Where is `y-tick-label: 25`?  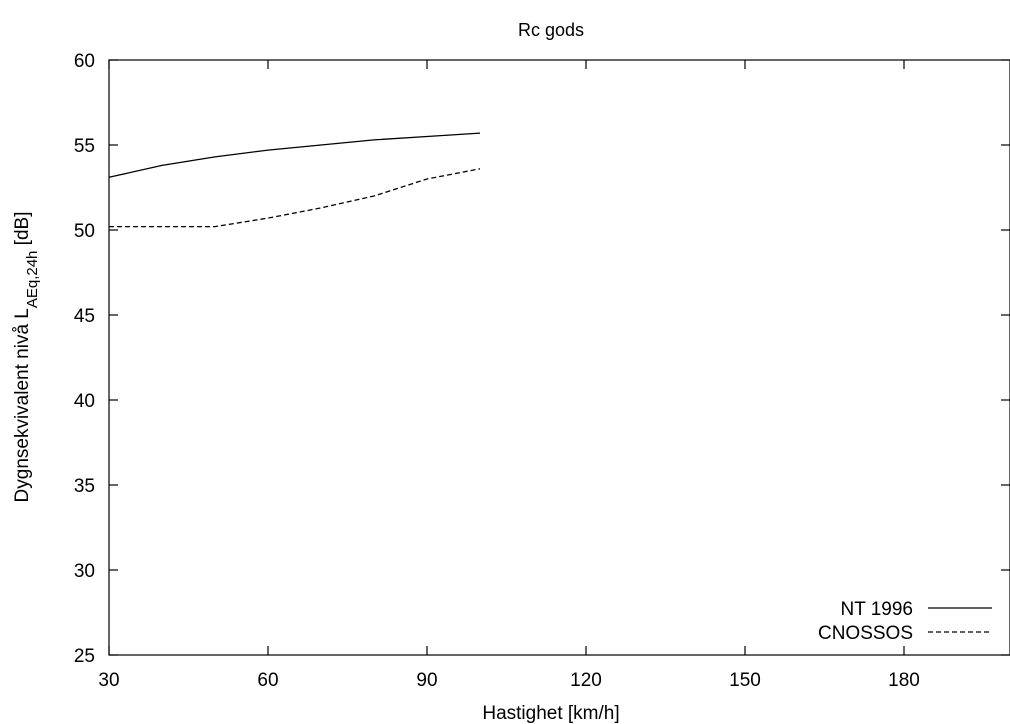
y-tick-label: 25 is located at coordinates (84, 656).